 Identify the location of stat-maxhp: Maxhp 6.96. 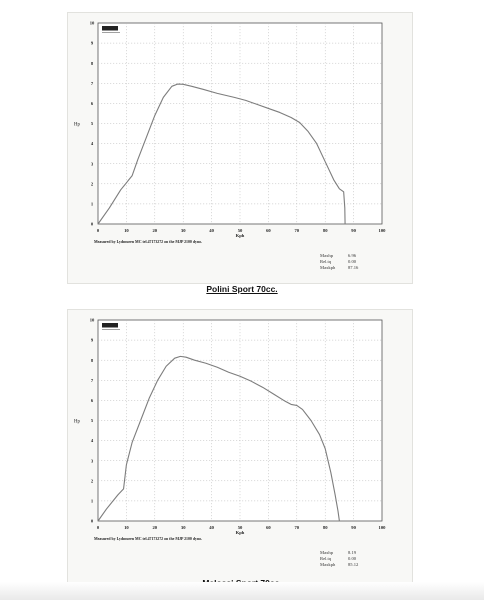
(338, 255).